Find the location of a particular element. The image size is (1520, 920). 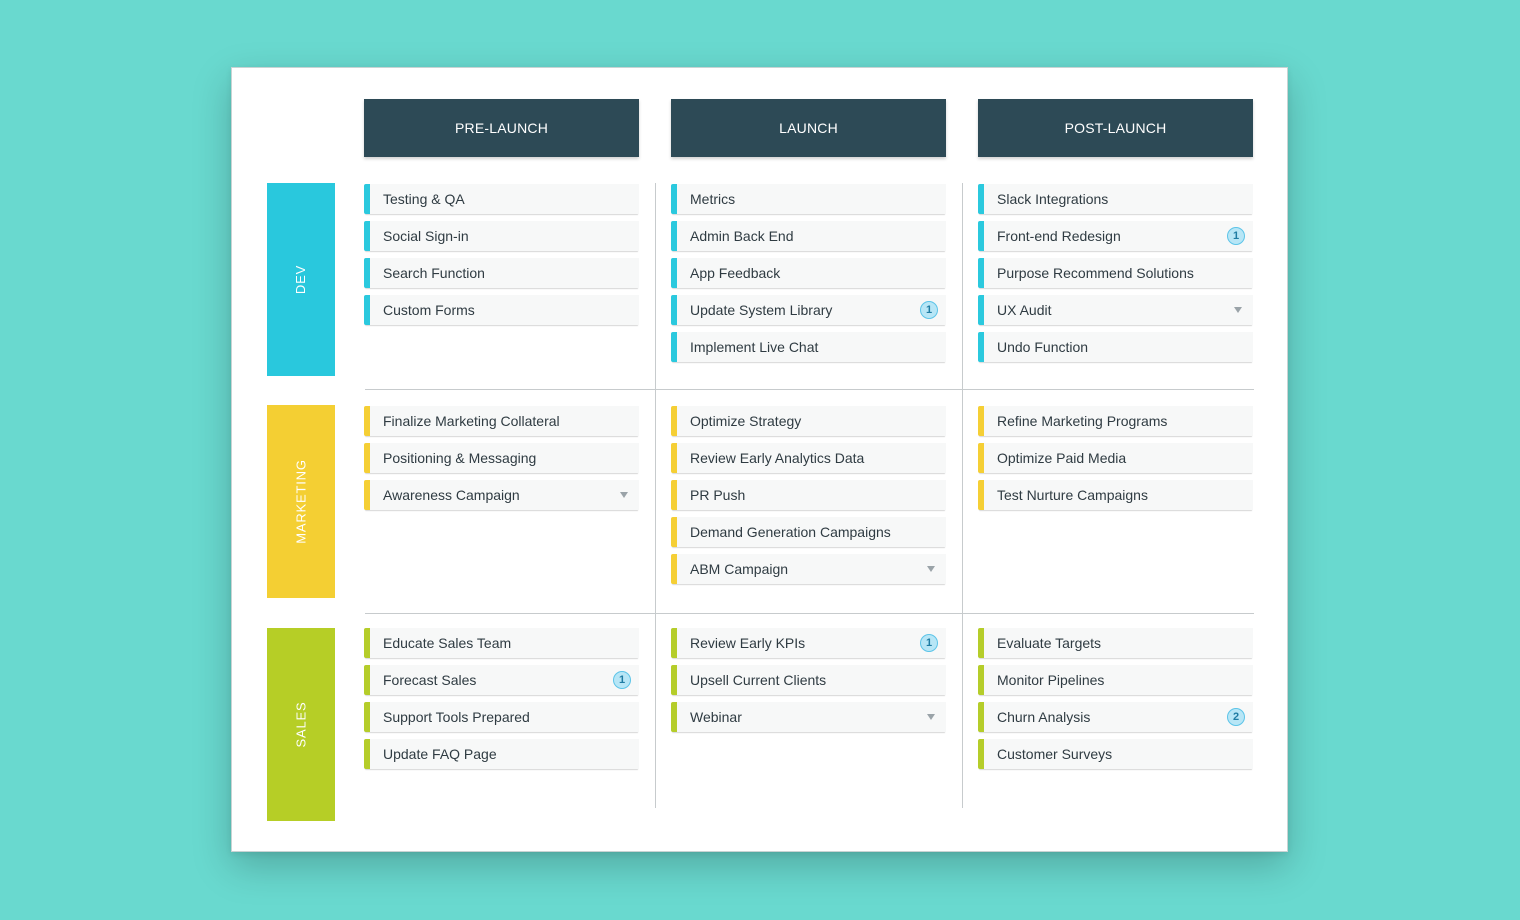

task-card: Positioning & Messaging is located at coordinates (501, 458).